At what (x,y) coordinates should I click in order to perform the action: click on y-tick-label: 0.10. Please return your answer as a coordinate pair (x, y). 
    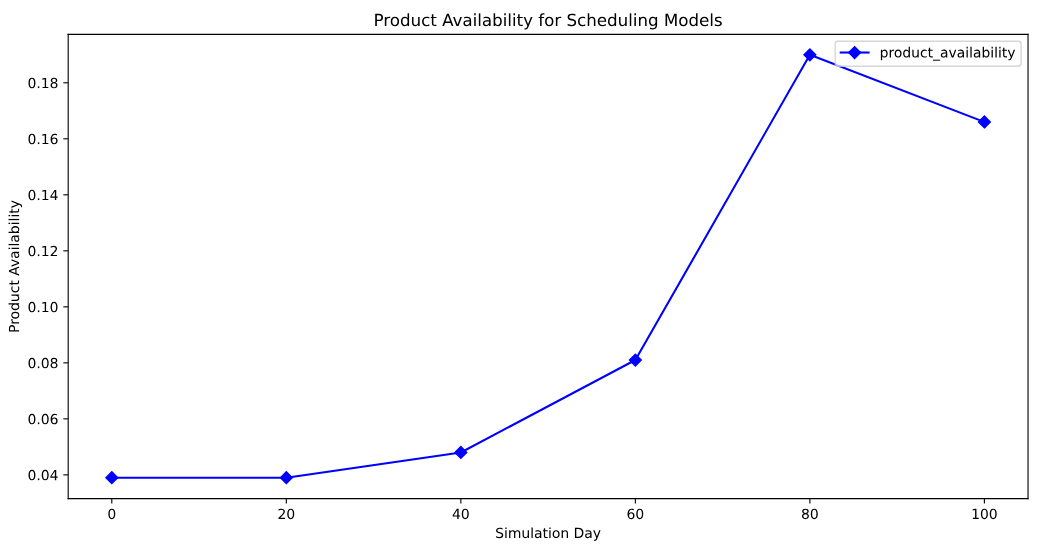
    Looking at the image, I should click on (43, 307).